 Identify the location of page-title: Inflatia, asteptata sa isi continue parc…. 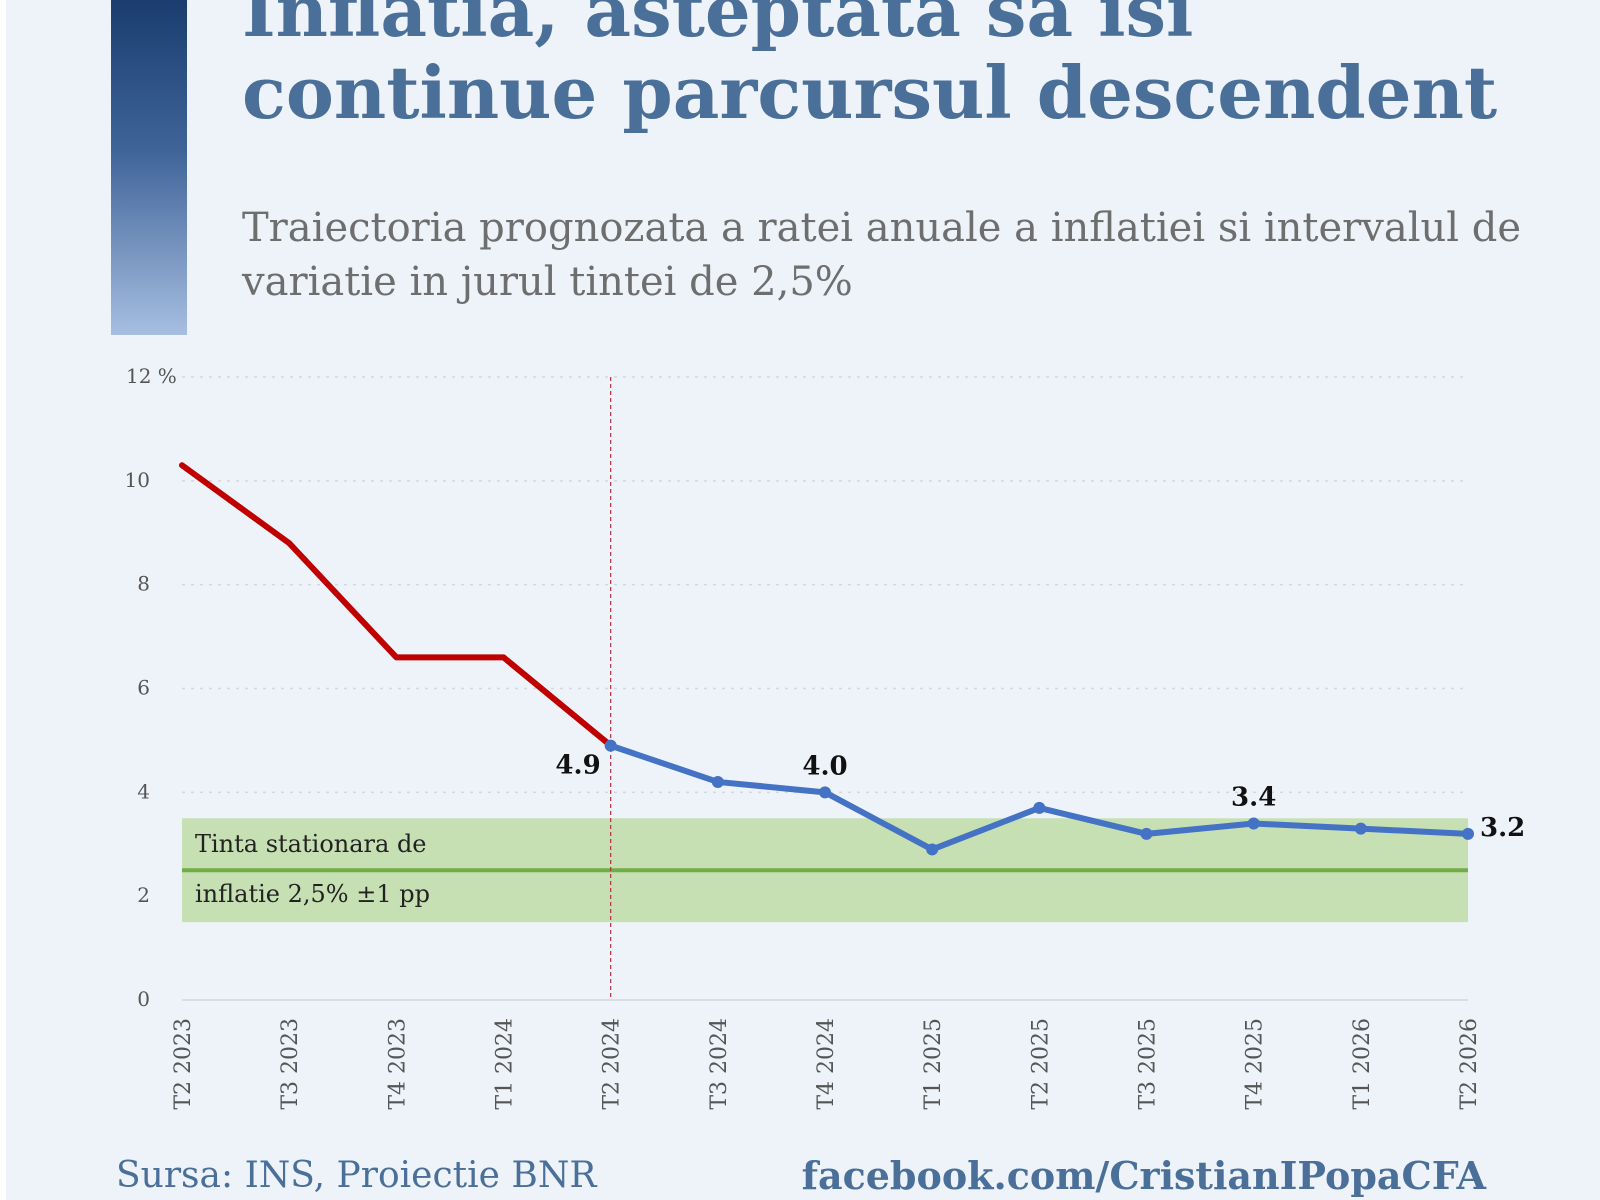
(912, 67).